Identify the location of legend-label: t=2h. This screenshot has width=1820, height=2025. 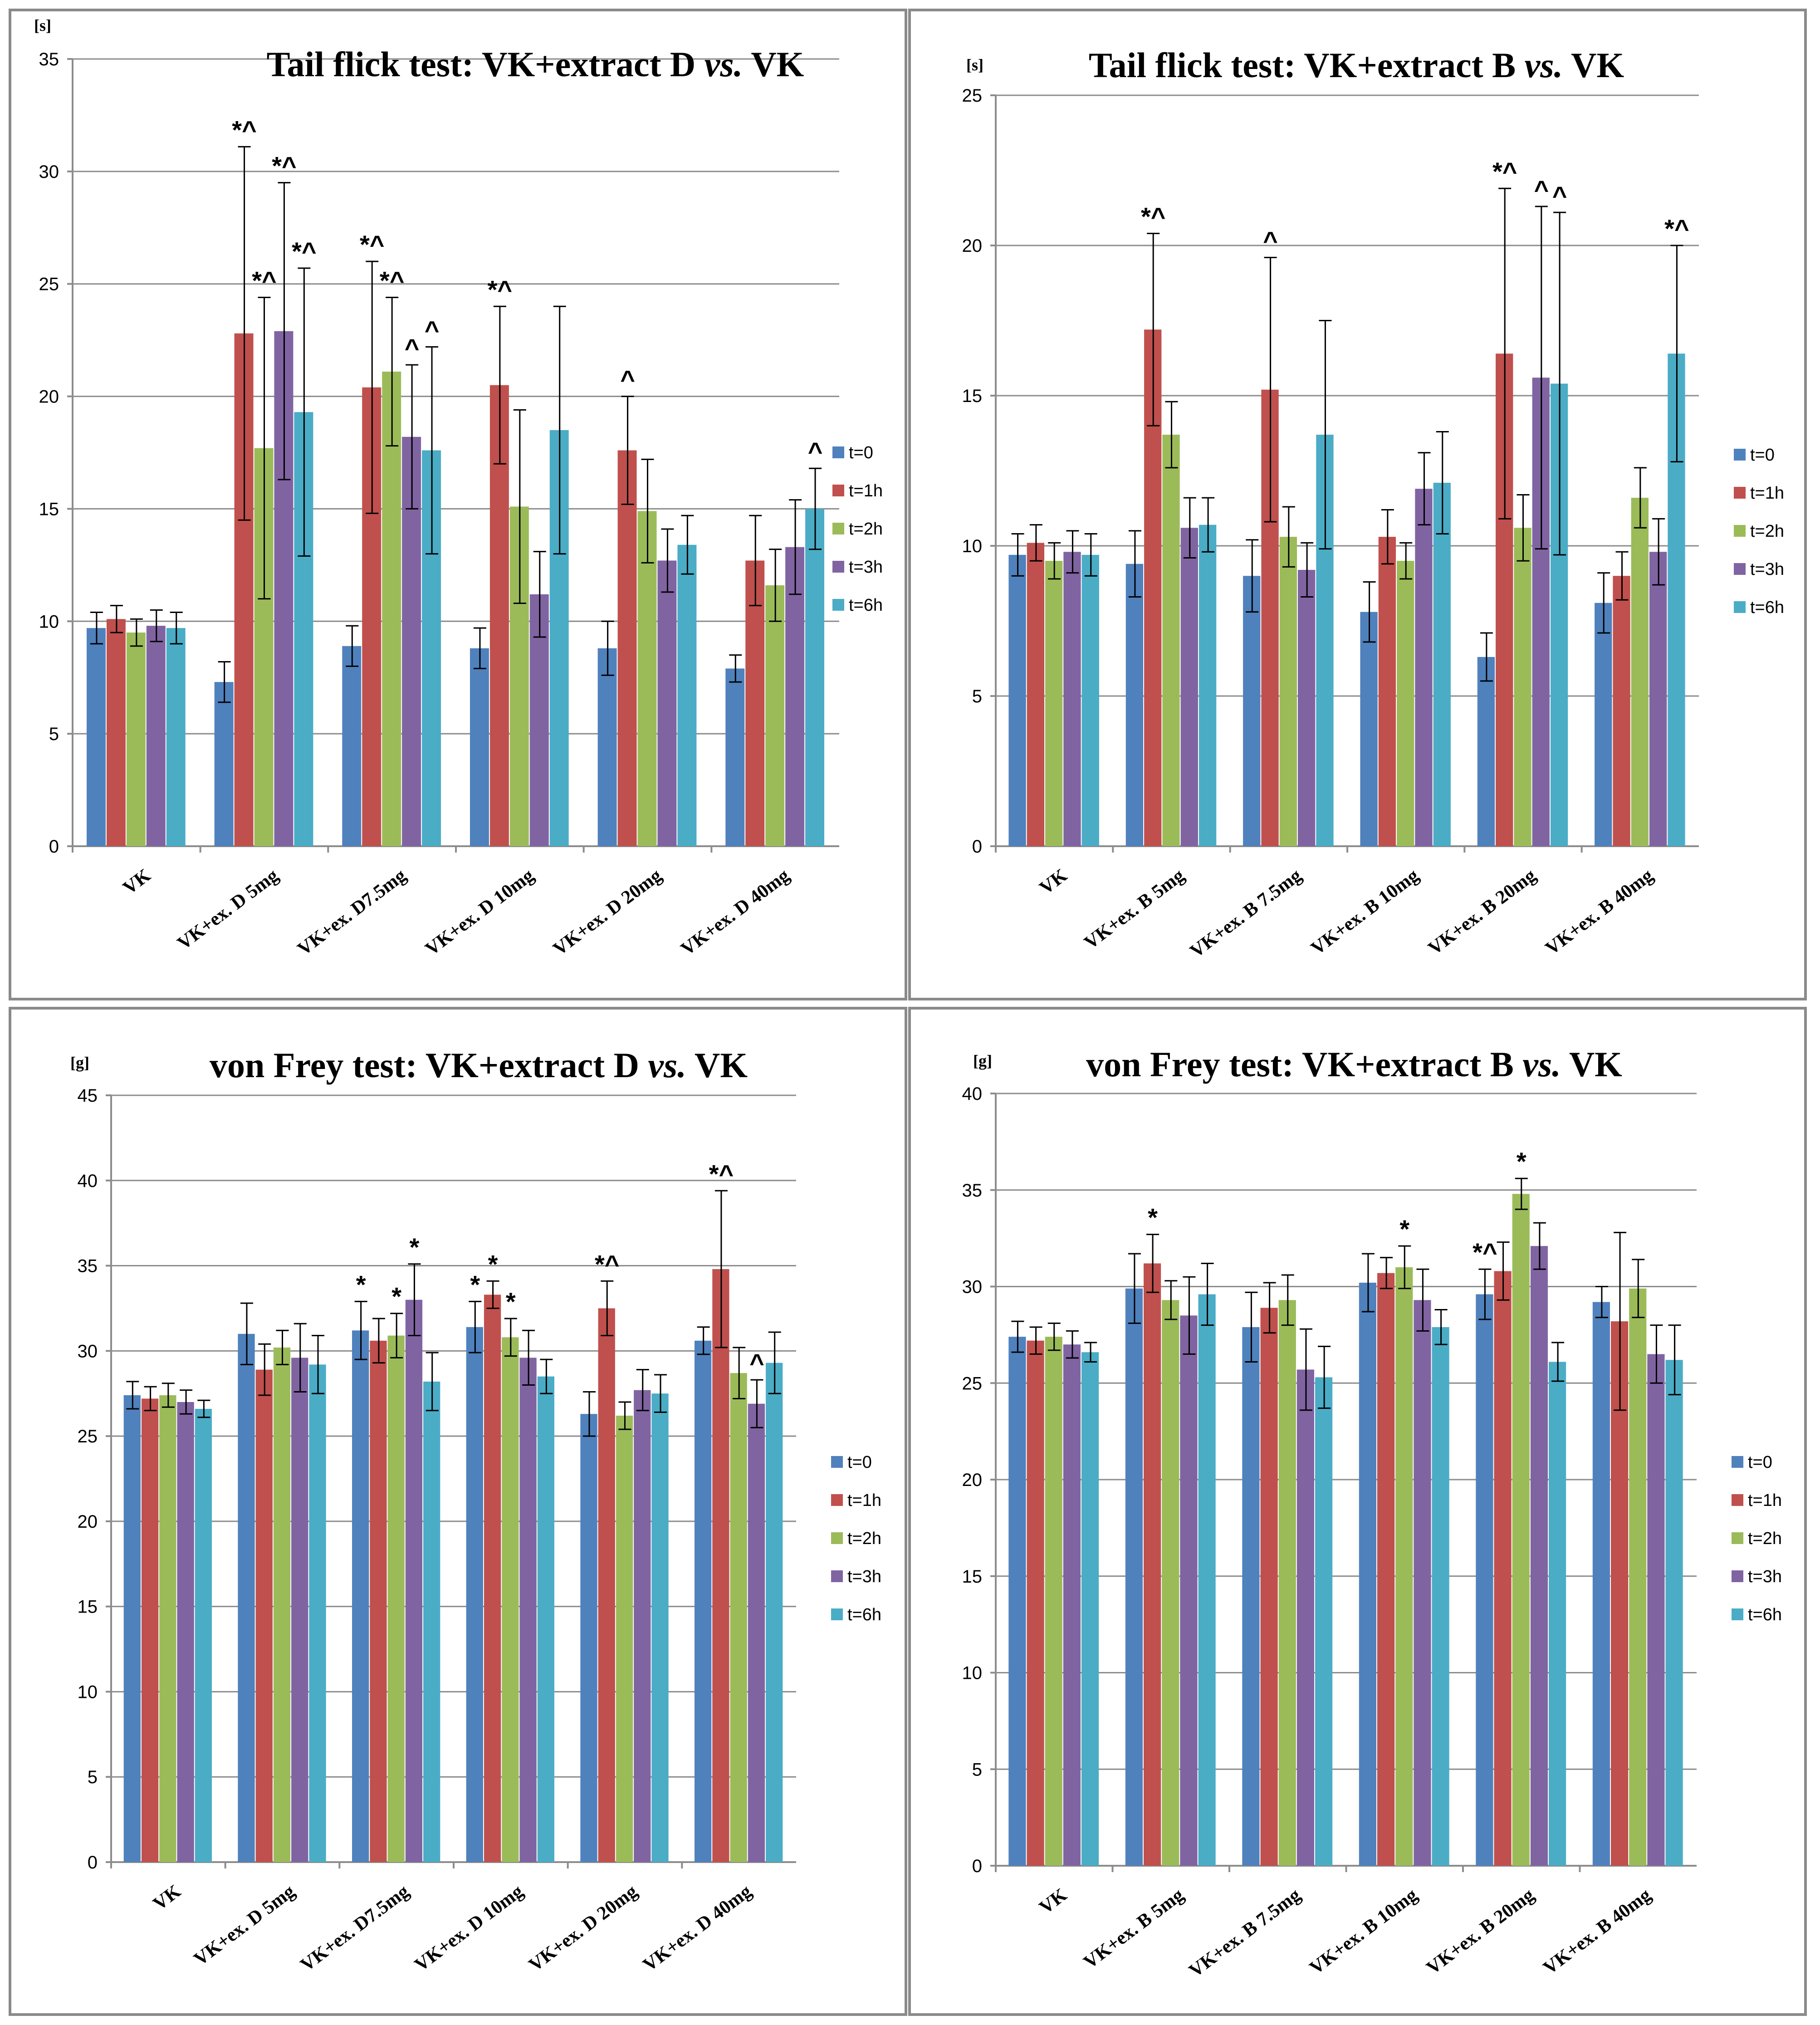
(1767, 531).